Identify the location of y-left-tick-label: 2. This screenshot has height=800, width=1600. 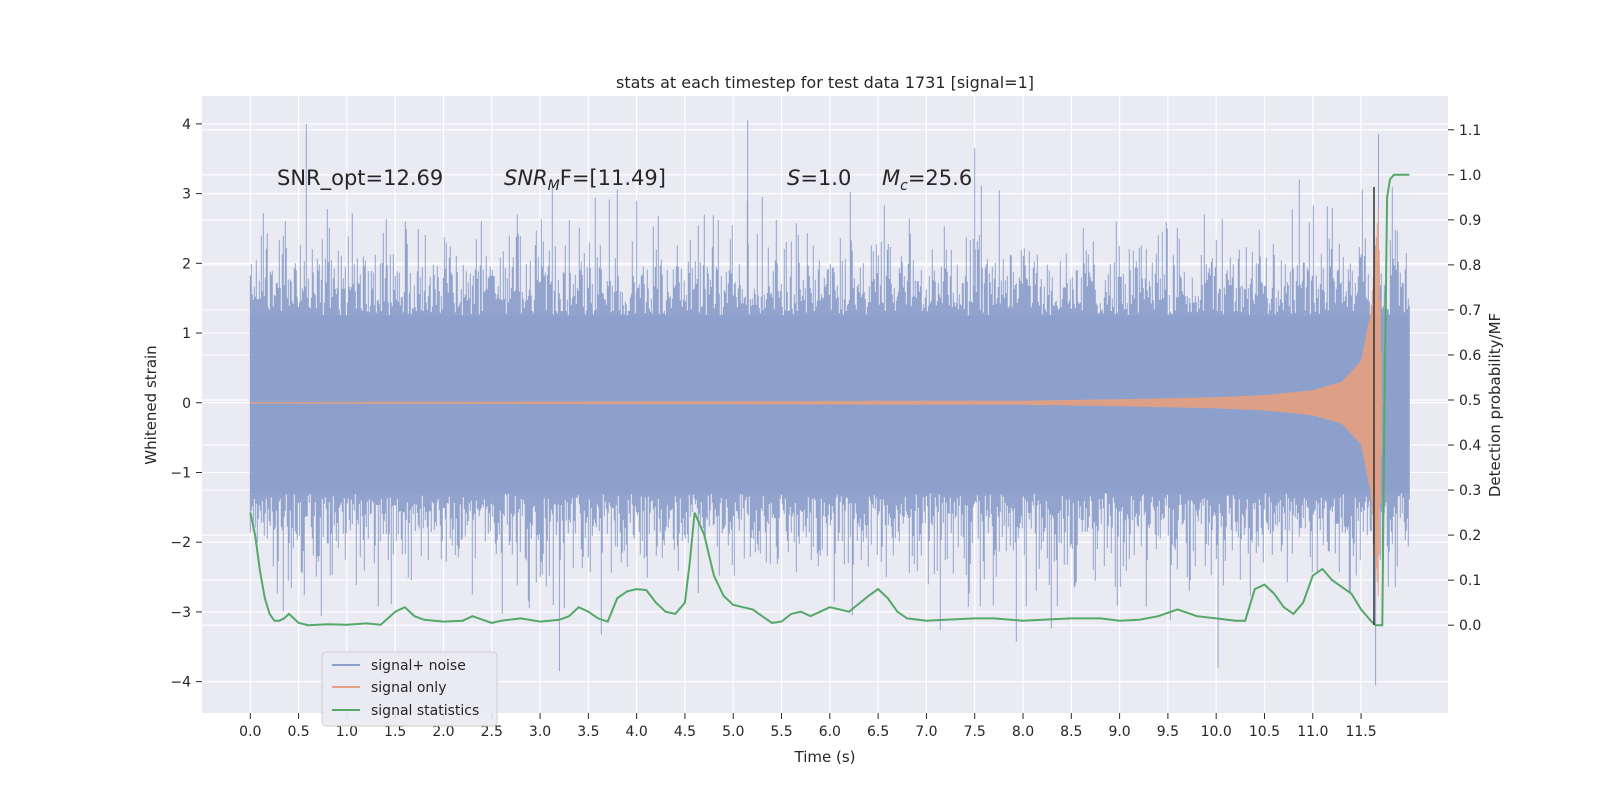
(186, 264).